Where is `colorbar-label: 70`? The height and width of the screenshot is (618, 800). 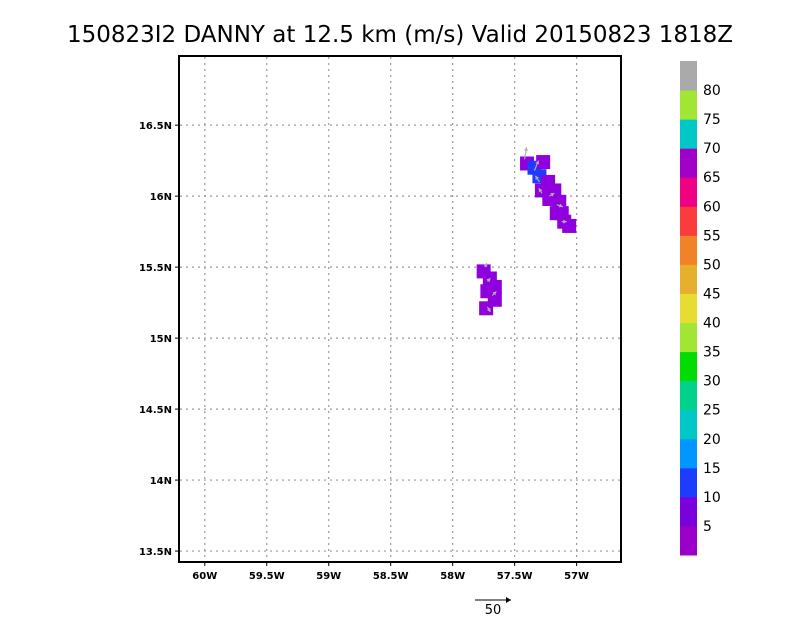 colorbar-label: 70 is located at coordinates (712, 149).